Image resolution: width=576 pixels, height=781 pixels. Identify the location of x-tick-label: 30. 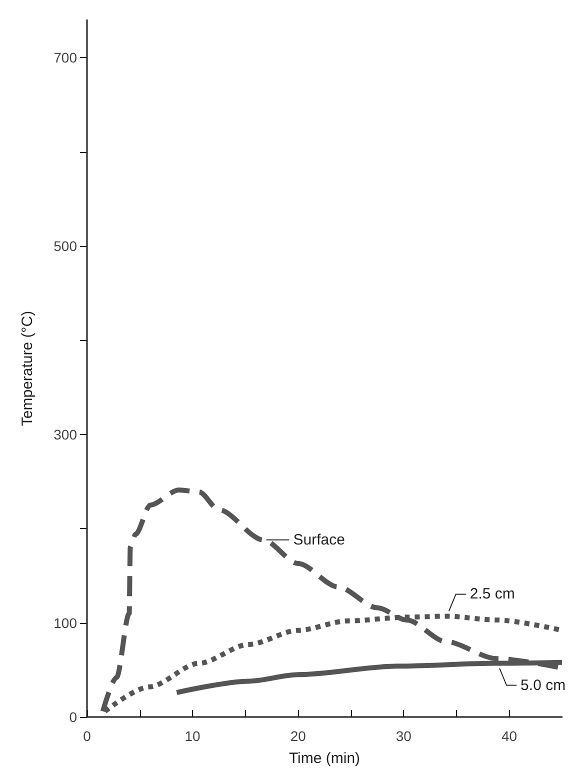
(404, 736).